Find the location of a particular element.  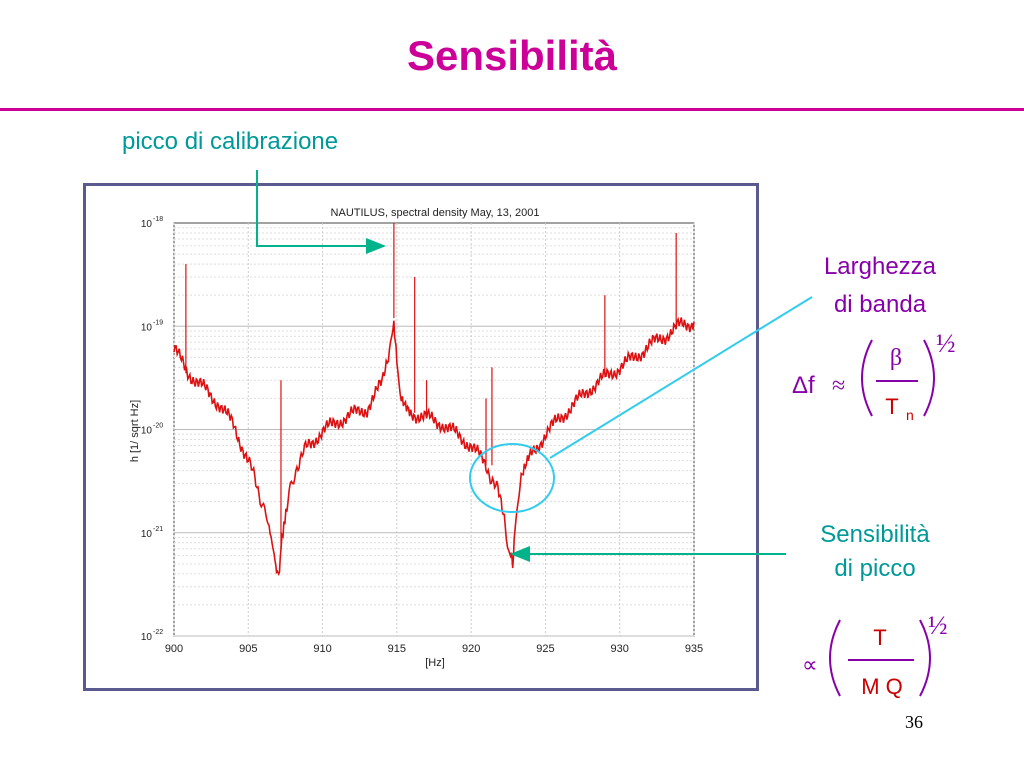

sensitivity-formula: ∝ T M Q ½ is located at coordinates (875, 655).